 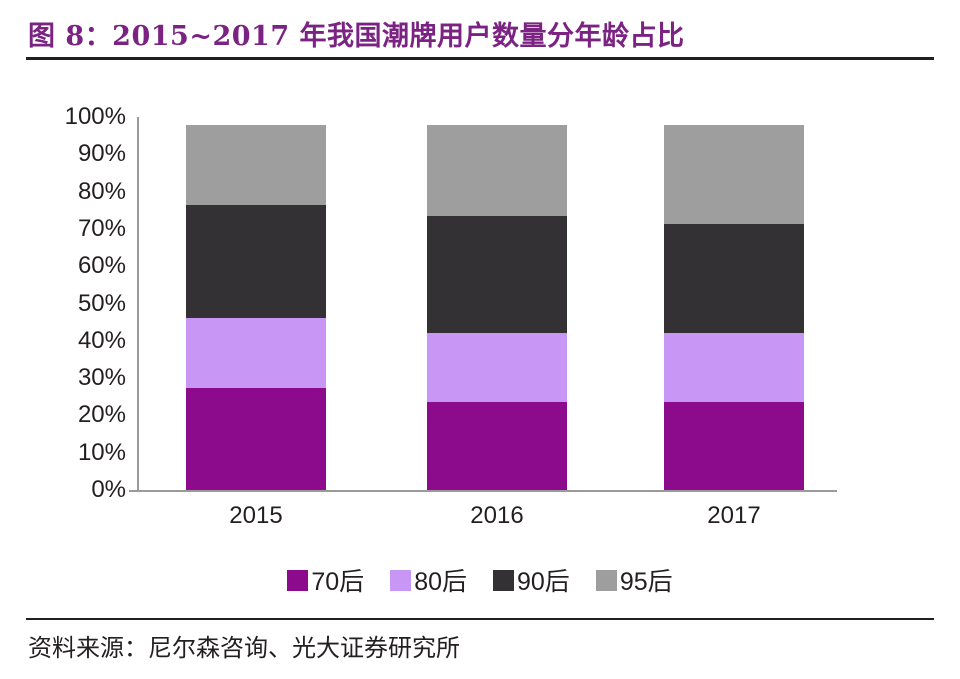 What do you see at coordinates (256, 515) in the screenshot?
I see `x-axis-tick-label: 2015` at bounding box center [256, 515].